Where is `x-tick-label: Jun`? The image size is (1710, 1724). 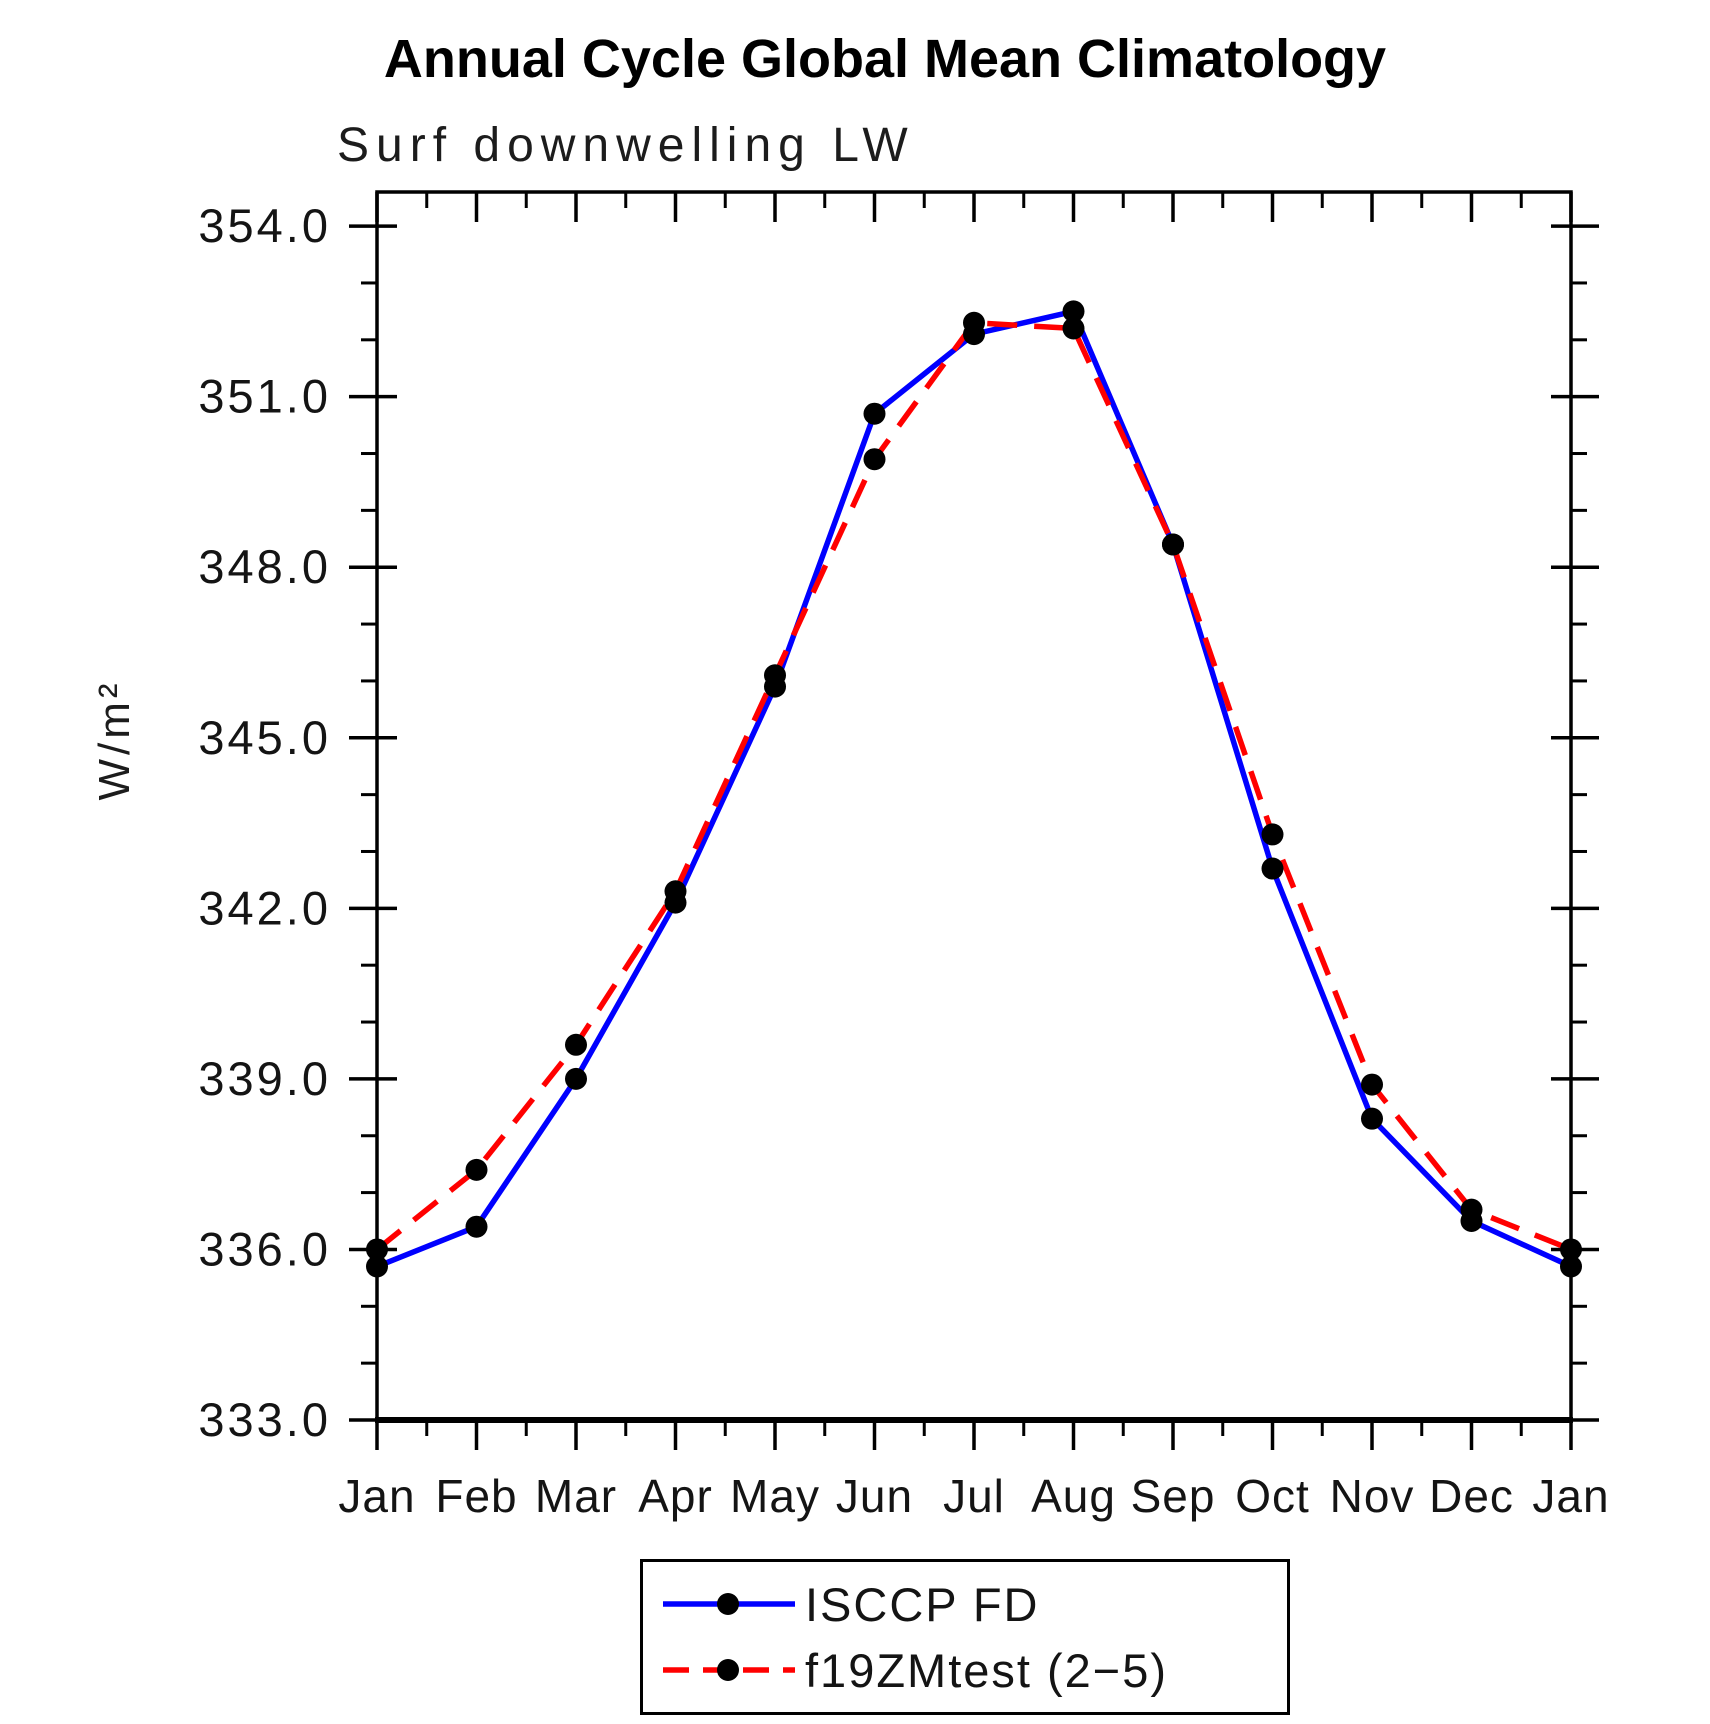 x-tick-label: Jun is located at coordinates (874, 1496).